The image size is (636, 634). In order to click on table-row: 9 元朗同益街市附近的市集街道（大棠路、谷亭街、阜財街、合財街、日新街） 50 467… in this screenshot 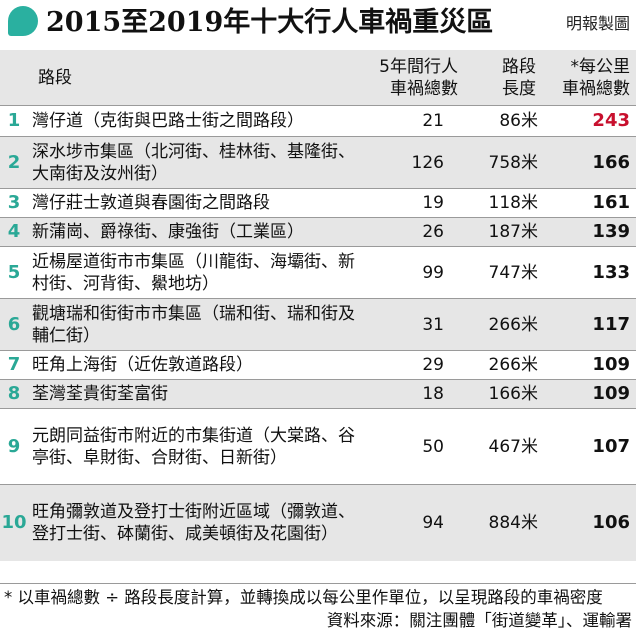, I will do `click(318, 446)`.